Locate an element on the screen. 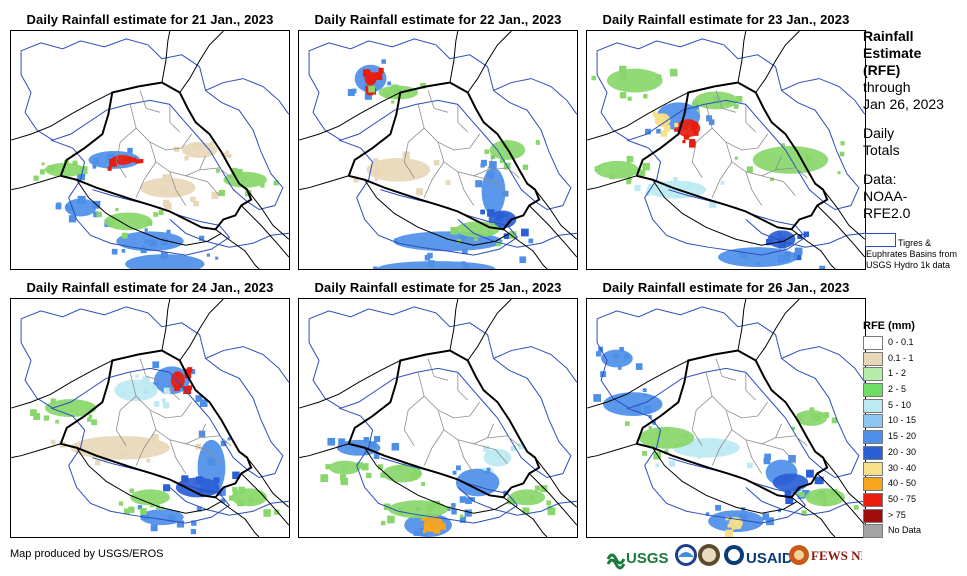 Image resolution: width=967 pixels, height=576 pixels. legend-item: 1 - 2 is located at coordinates (913, 375).